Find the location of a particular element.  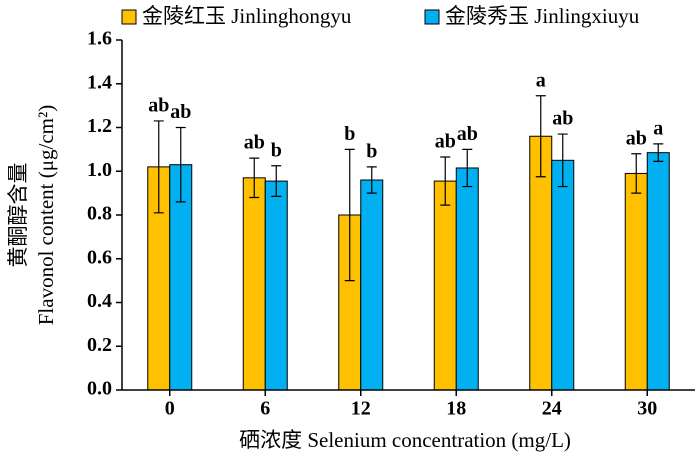

y-tick-label: 1.6 is located at coordinates (99, 39).